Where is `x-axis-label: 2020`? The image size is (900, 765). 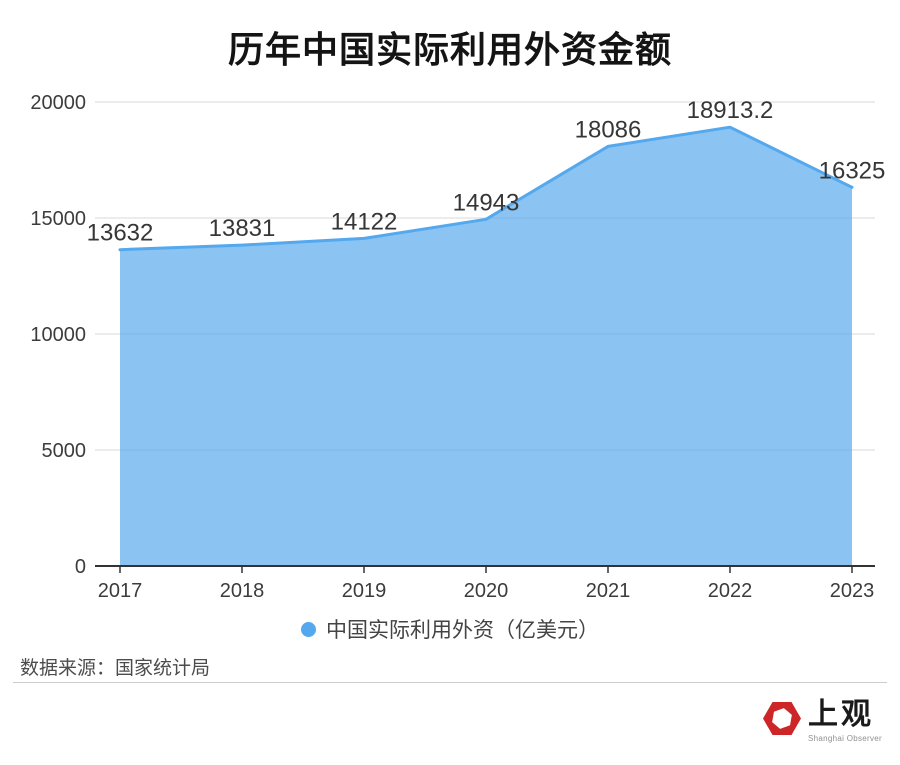 x-axis-label: 2020 is located at coordinates (486, 591).